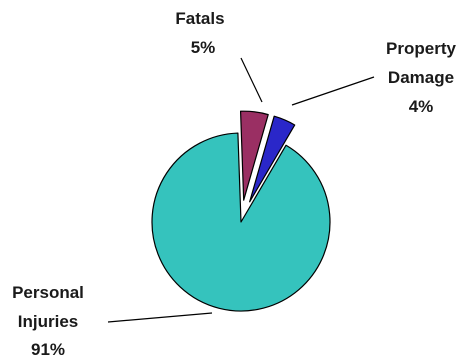 This screenshot has height=363, width=471. What do you see at coordinates (254, 155) in the screenshot?
I see `slice-fatals` at bounding box center [254, 155].